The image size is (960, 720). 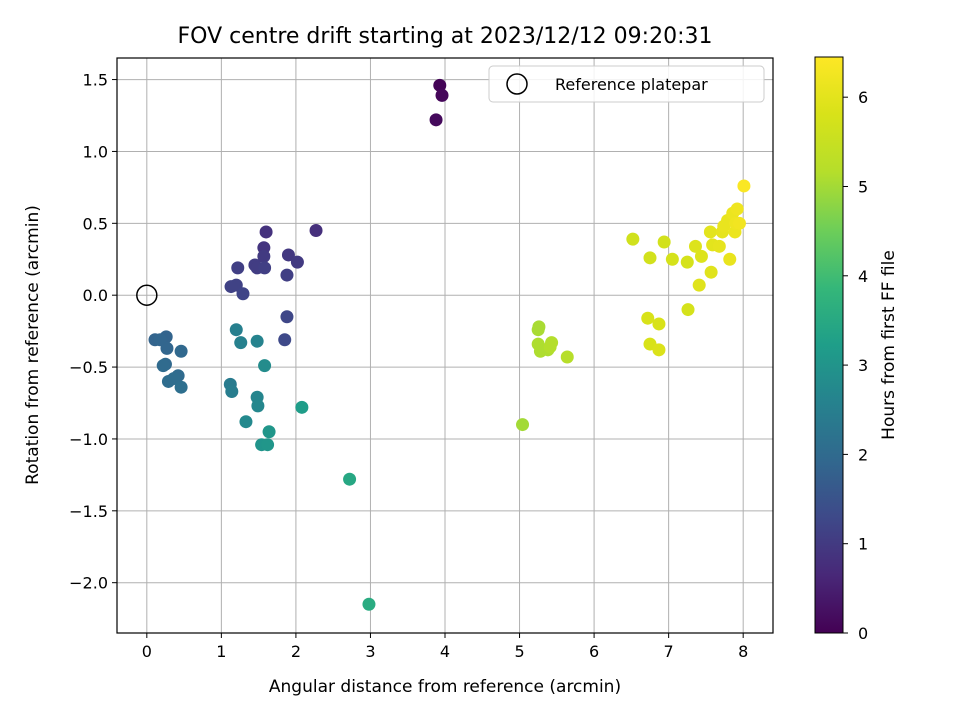 I want to click on legend: Reference platepar, so click(x=626, y=84).